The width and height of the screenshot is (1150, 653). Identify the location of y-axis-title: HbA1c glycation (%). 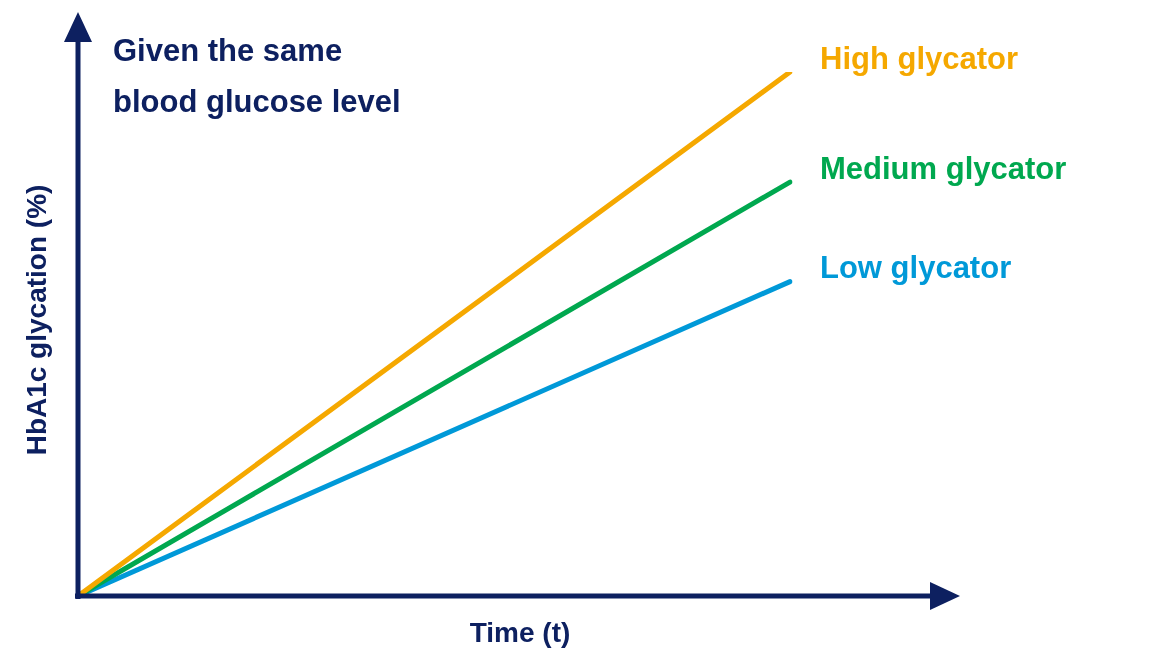
(36, 320).